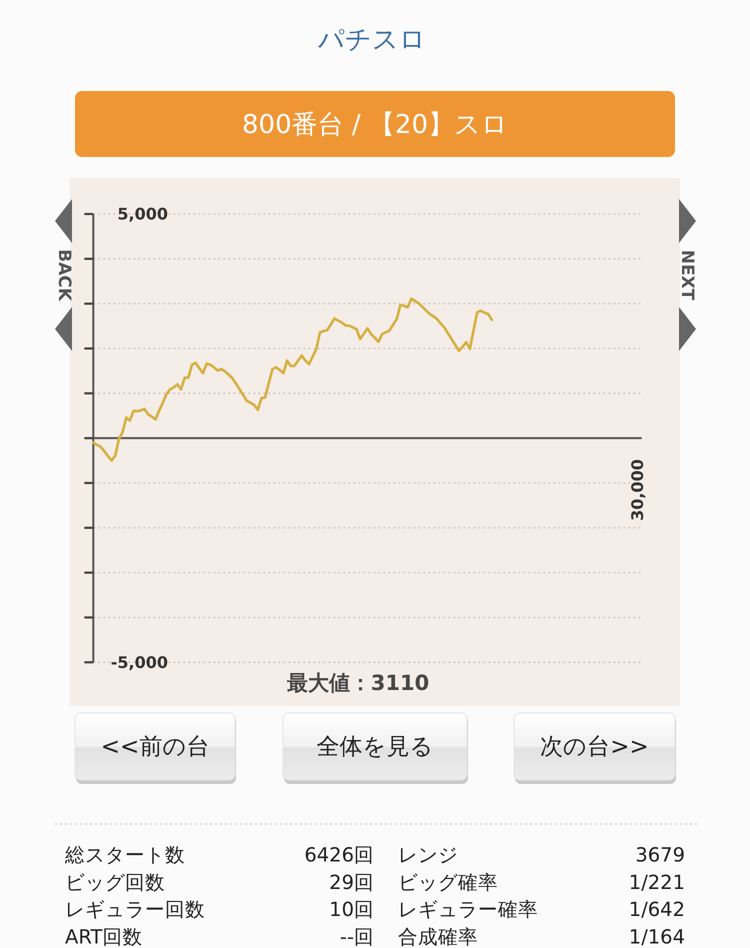 This screenshot has height=948, width=750. What do you see at coordinates (124, 855) in the screenshot?
I see `text: 総スタート数` at bounding box center [124, 855].